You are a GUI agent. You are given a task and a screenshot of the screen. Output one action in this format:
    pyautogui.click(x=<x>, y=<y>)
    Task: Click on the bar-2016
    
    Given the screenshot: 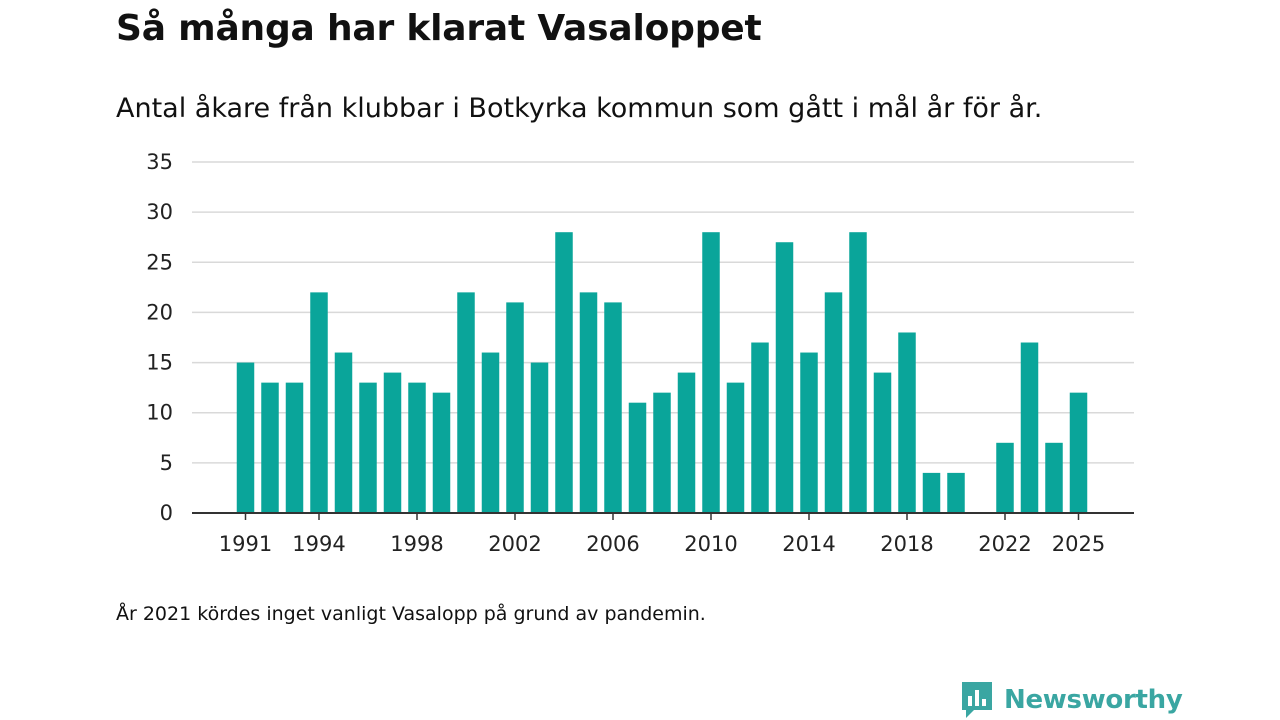 What is the action you would take?
    pyautogui.click(x=858, y=372)
    